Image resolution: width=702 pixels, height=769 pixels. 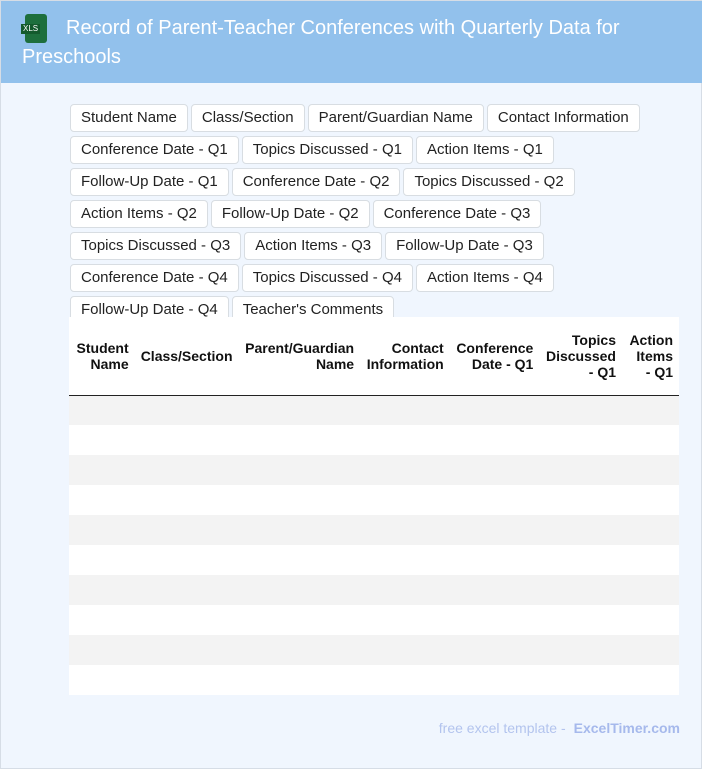 I want to click on column-toggle-button: Conference Date - Q1, so click(x=154, y=150).